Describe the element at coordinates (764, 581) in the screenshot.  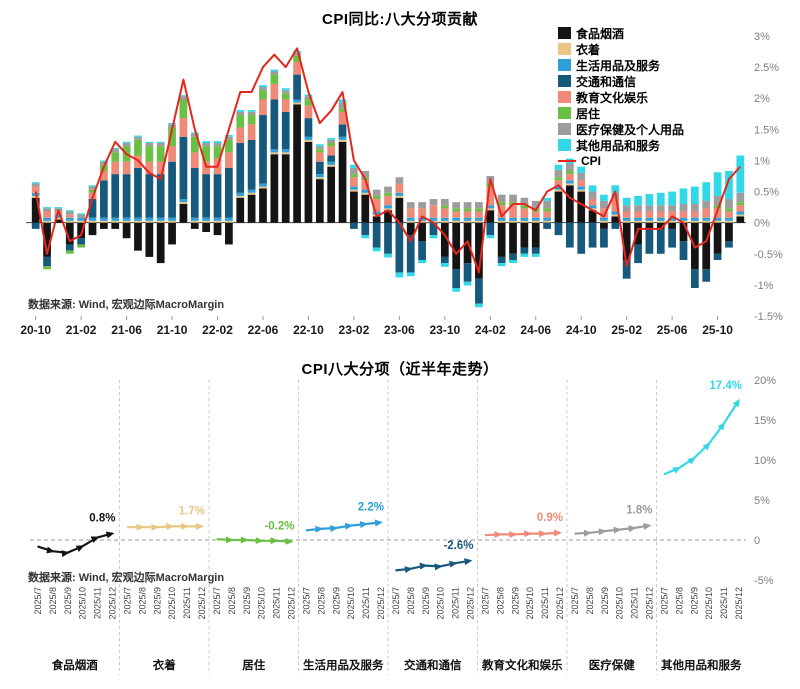
I see `y-tick-label: -5%` at that location.